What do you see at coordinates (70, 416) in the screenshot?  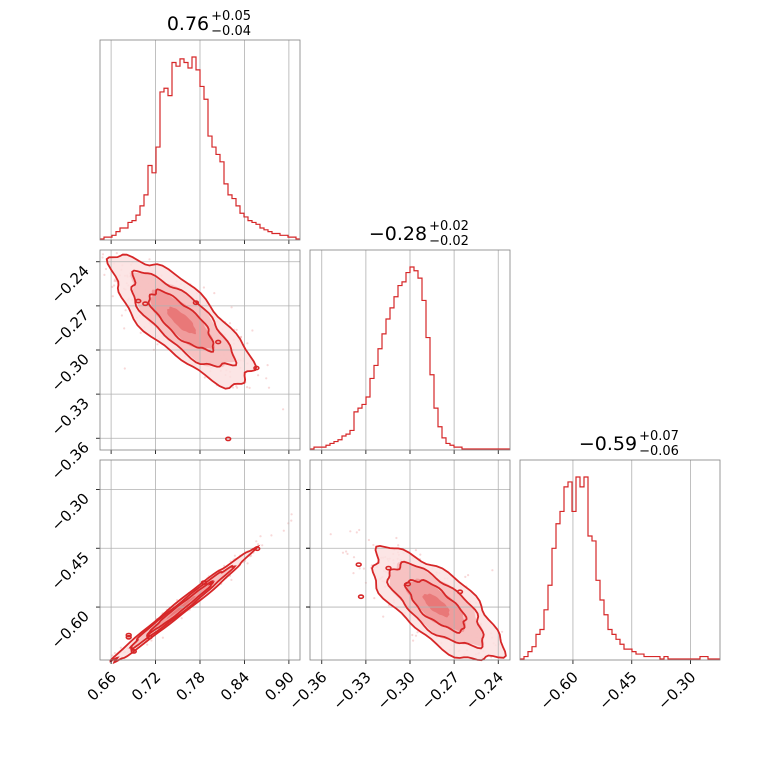 I see `y-tick-label-p1-1: −0.33` at bounding box center [70, 416].